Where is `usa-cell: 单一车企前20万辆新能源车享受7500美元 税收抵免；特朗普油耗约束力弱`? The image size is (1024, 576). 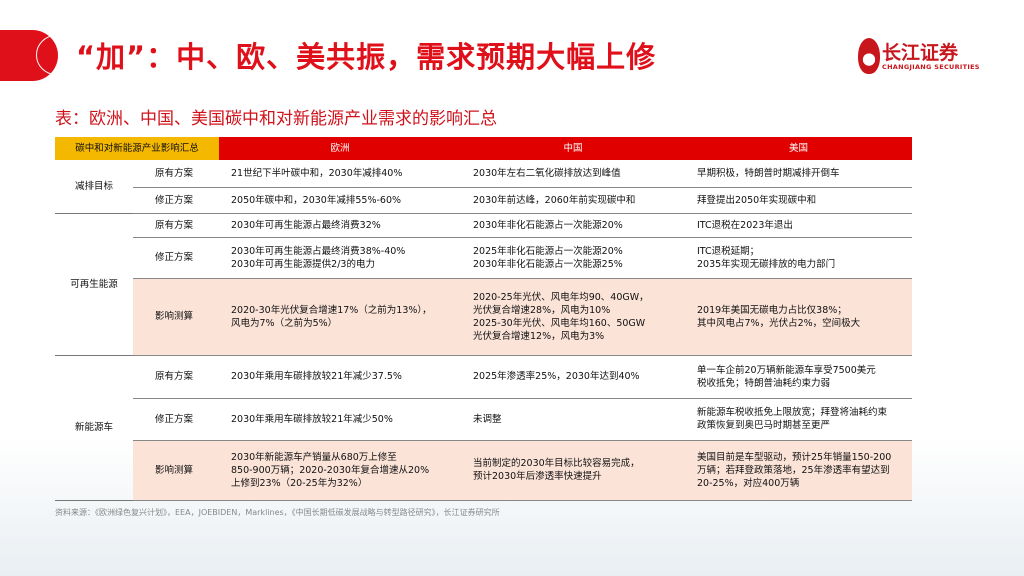 usa-cell: 单一车企前20万辆新能源车享受7500美元 税收抵免；特朗普油耗约束力弱 is located at coordinates (798, 377).